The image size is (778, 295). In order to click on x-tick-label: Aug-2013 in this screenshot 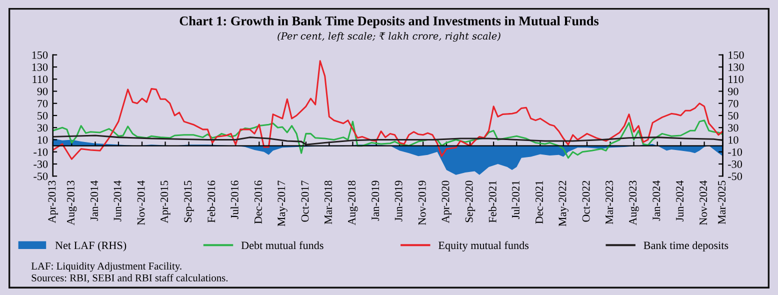, I will do `click(71, 203)`.